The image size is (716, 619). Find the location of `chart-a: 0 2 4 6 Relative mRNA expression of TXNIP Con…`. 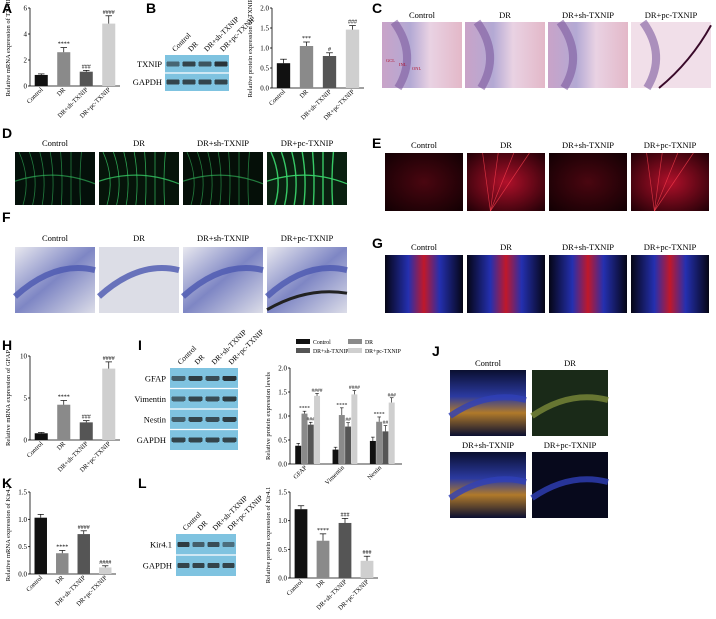

chart-a: 0 2 4 6 Relative mRNA expression of TXNIP Con… is located at coordinates (62, 60).